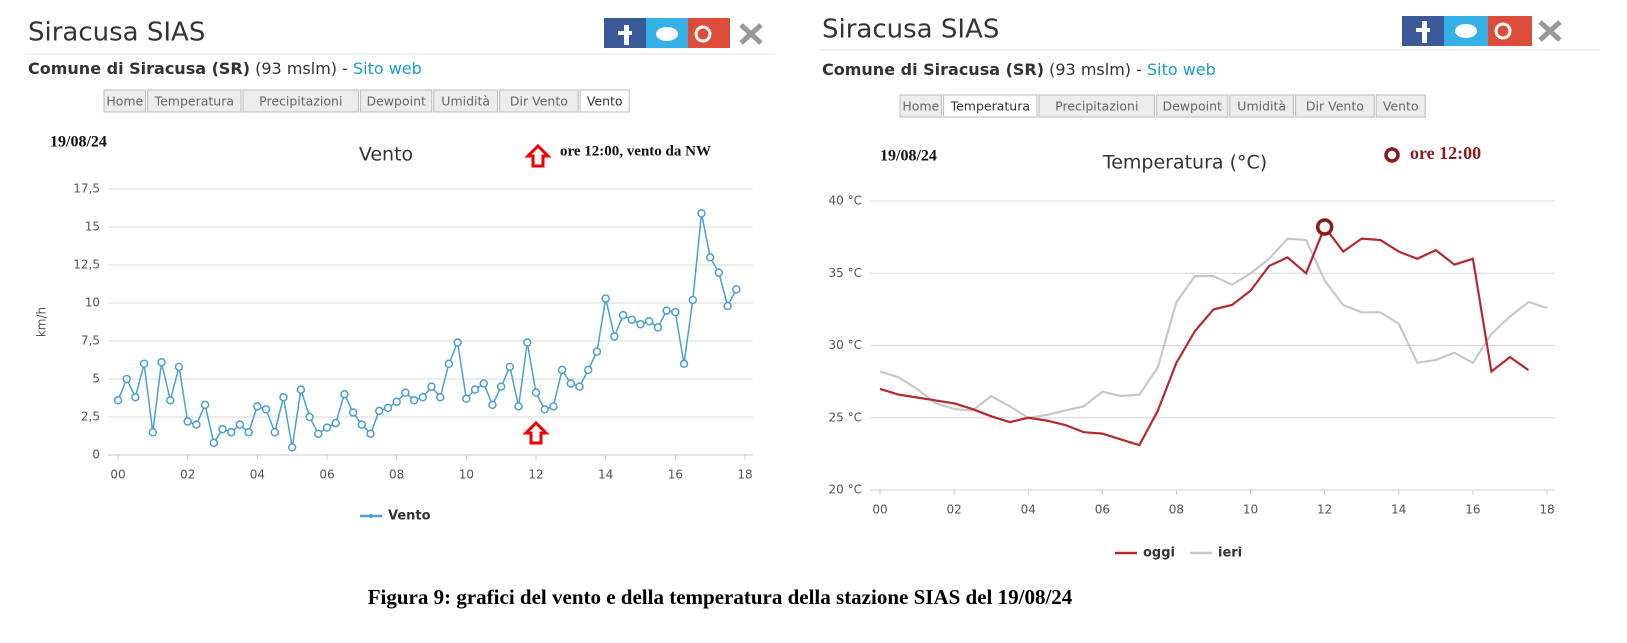  What do you see at coordinates (1392, 155) in the screenshot?
I see `annotation-marker` at bounding box center [1392, 155].